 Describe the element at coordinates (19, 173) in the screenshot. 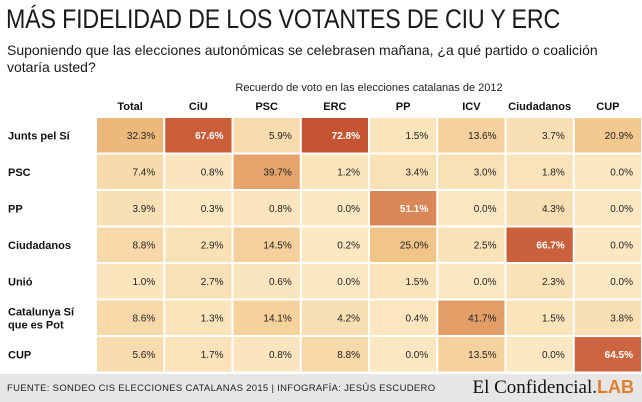

I see `row-label-psc: PSC` at that location.